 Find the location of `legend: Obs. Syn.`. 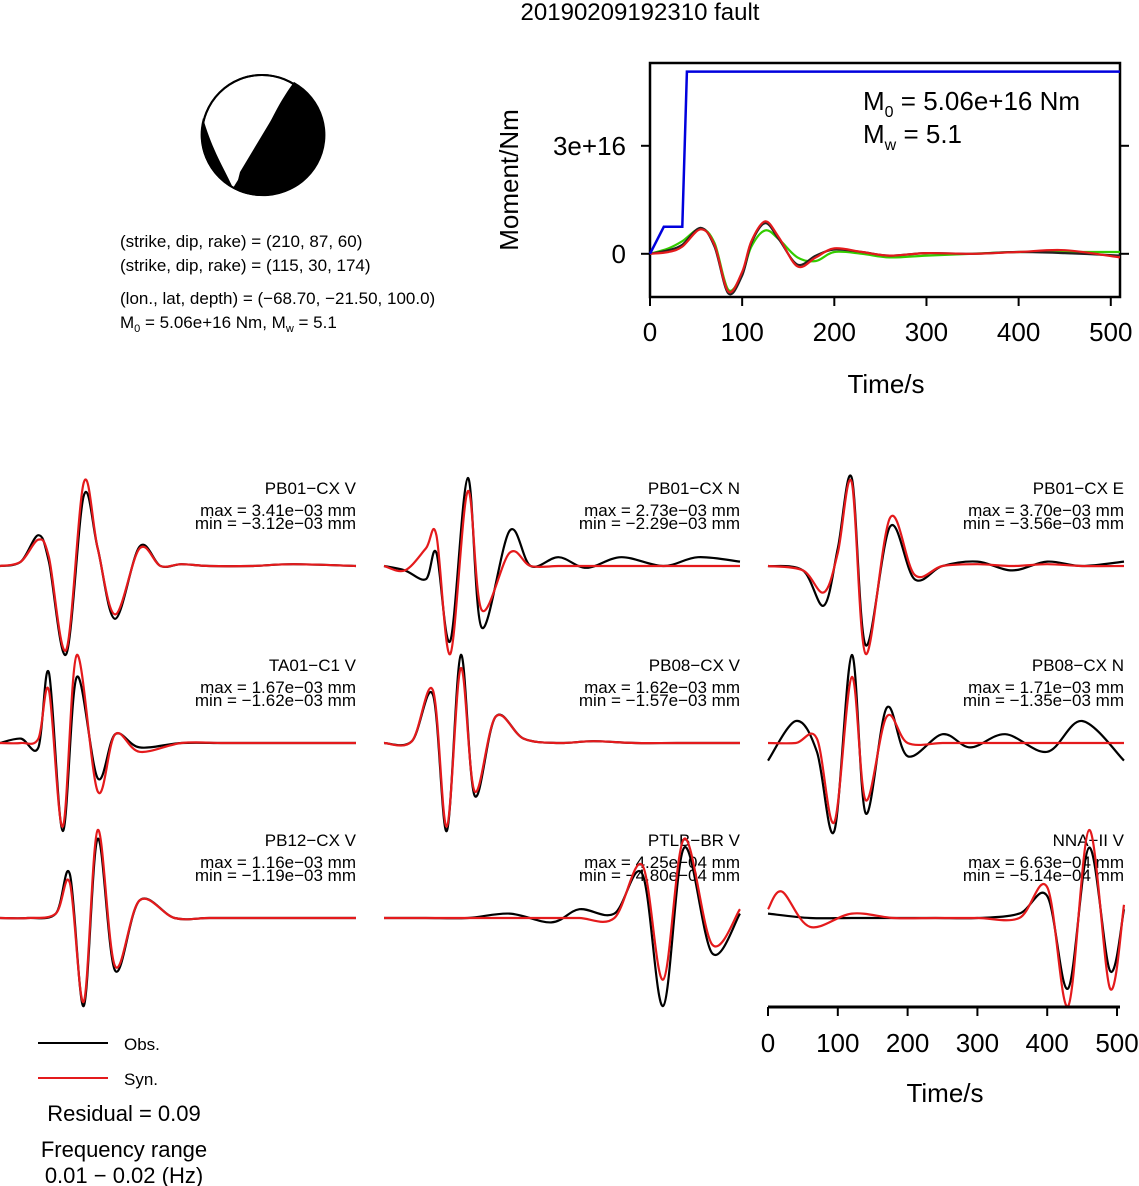

legend: Obs. Syn. is located at coordinates (99, 1062).